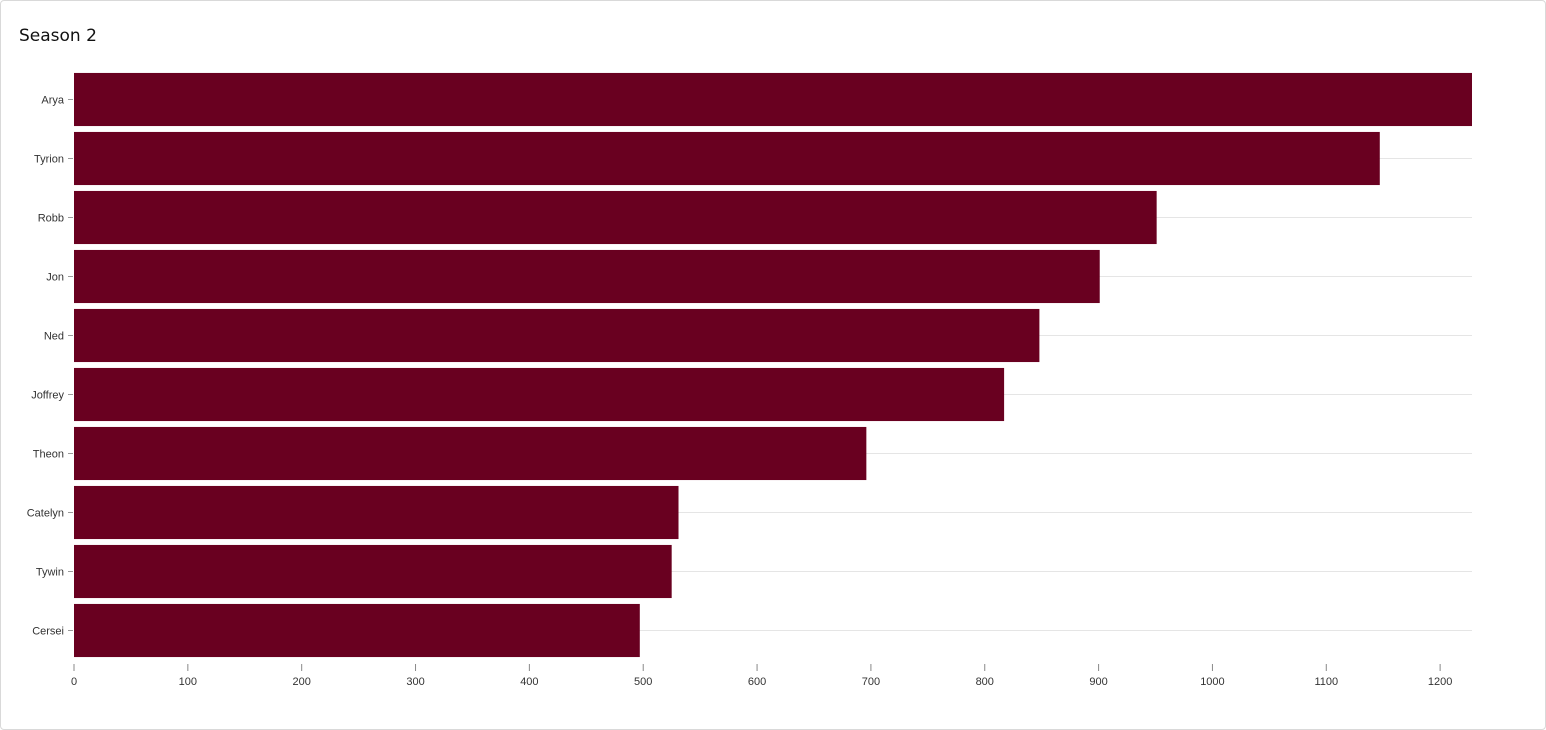 This screenshot has height=730, width=1546. I want to click on x-tick-label: 900, so click(1098, 682).